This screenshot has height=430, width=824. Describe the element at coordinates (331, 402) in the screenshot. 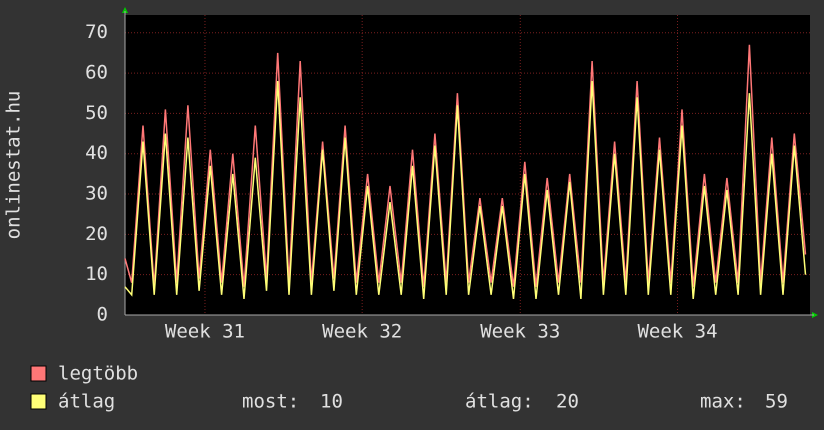

I see `stat-value: 10` at that location.